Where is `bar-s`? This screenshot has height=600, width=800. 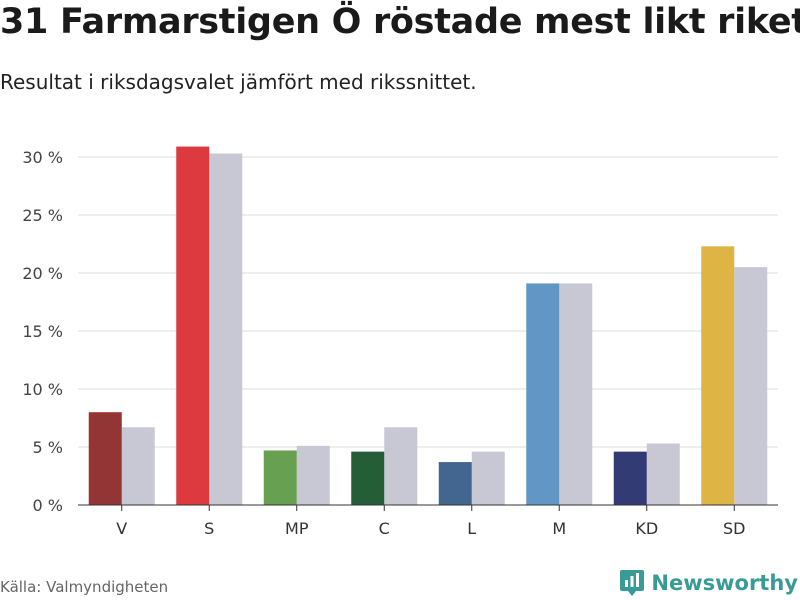 bar-s is located at coordinates (193, 325).